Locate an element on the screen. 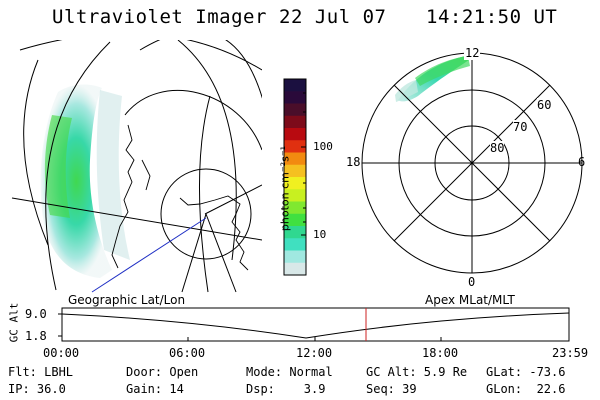  sun-direction-line is located at coordinates (149, 255).